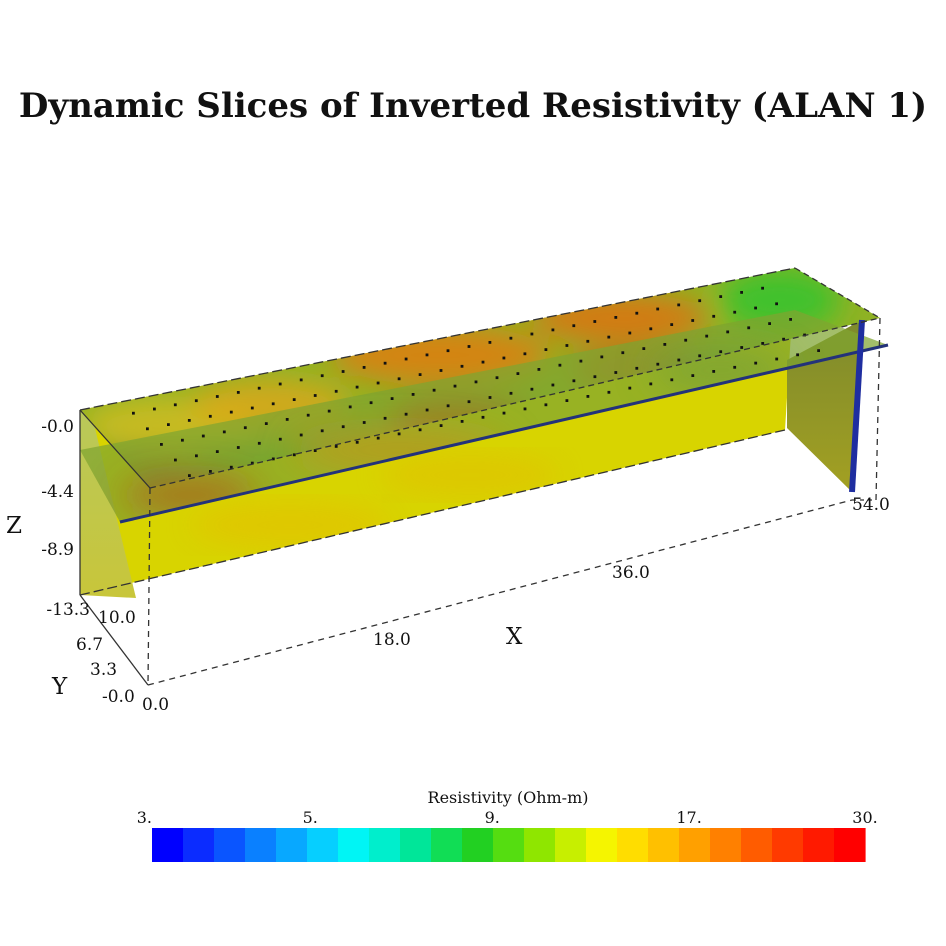  I want to click on z-tick-3: -13.3, so click(68, 610).